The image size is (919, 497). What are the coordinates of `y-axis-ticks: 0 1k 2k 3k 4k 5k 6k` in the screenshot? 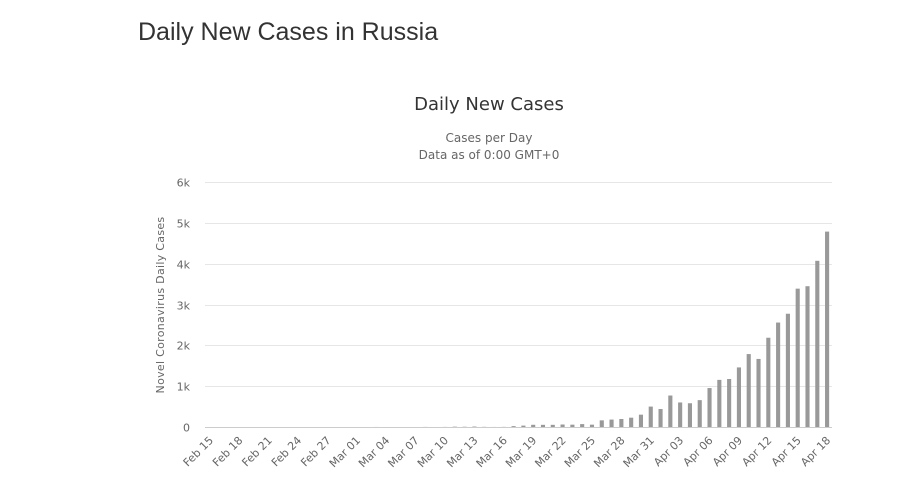 It's located at (184, 306).